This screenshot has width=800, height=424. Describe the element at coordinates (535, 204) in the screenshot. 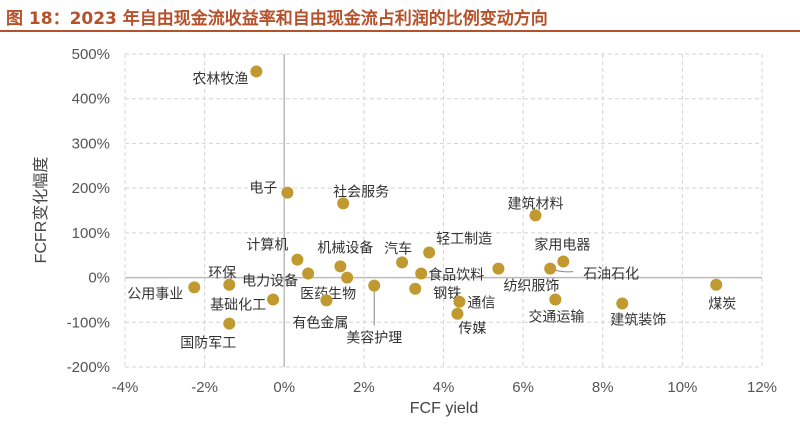

I see `point-label: 建筑材料` at that location.